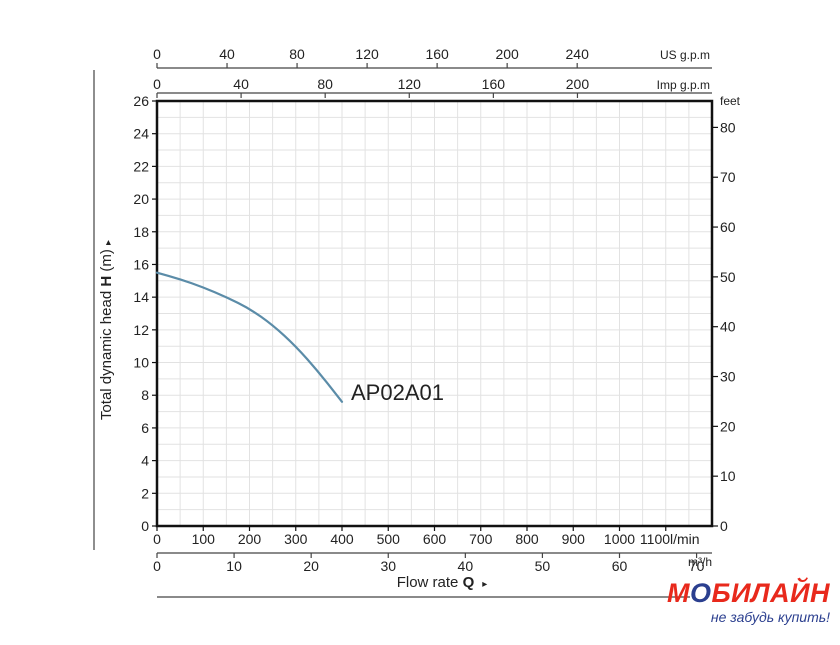 The height and width of the screenshot is (645, 840). I want to click on y-left-tick-label: 6, so click(145, 428).